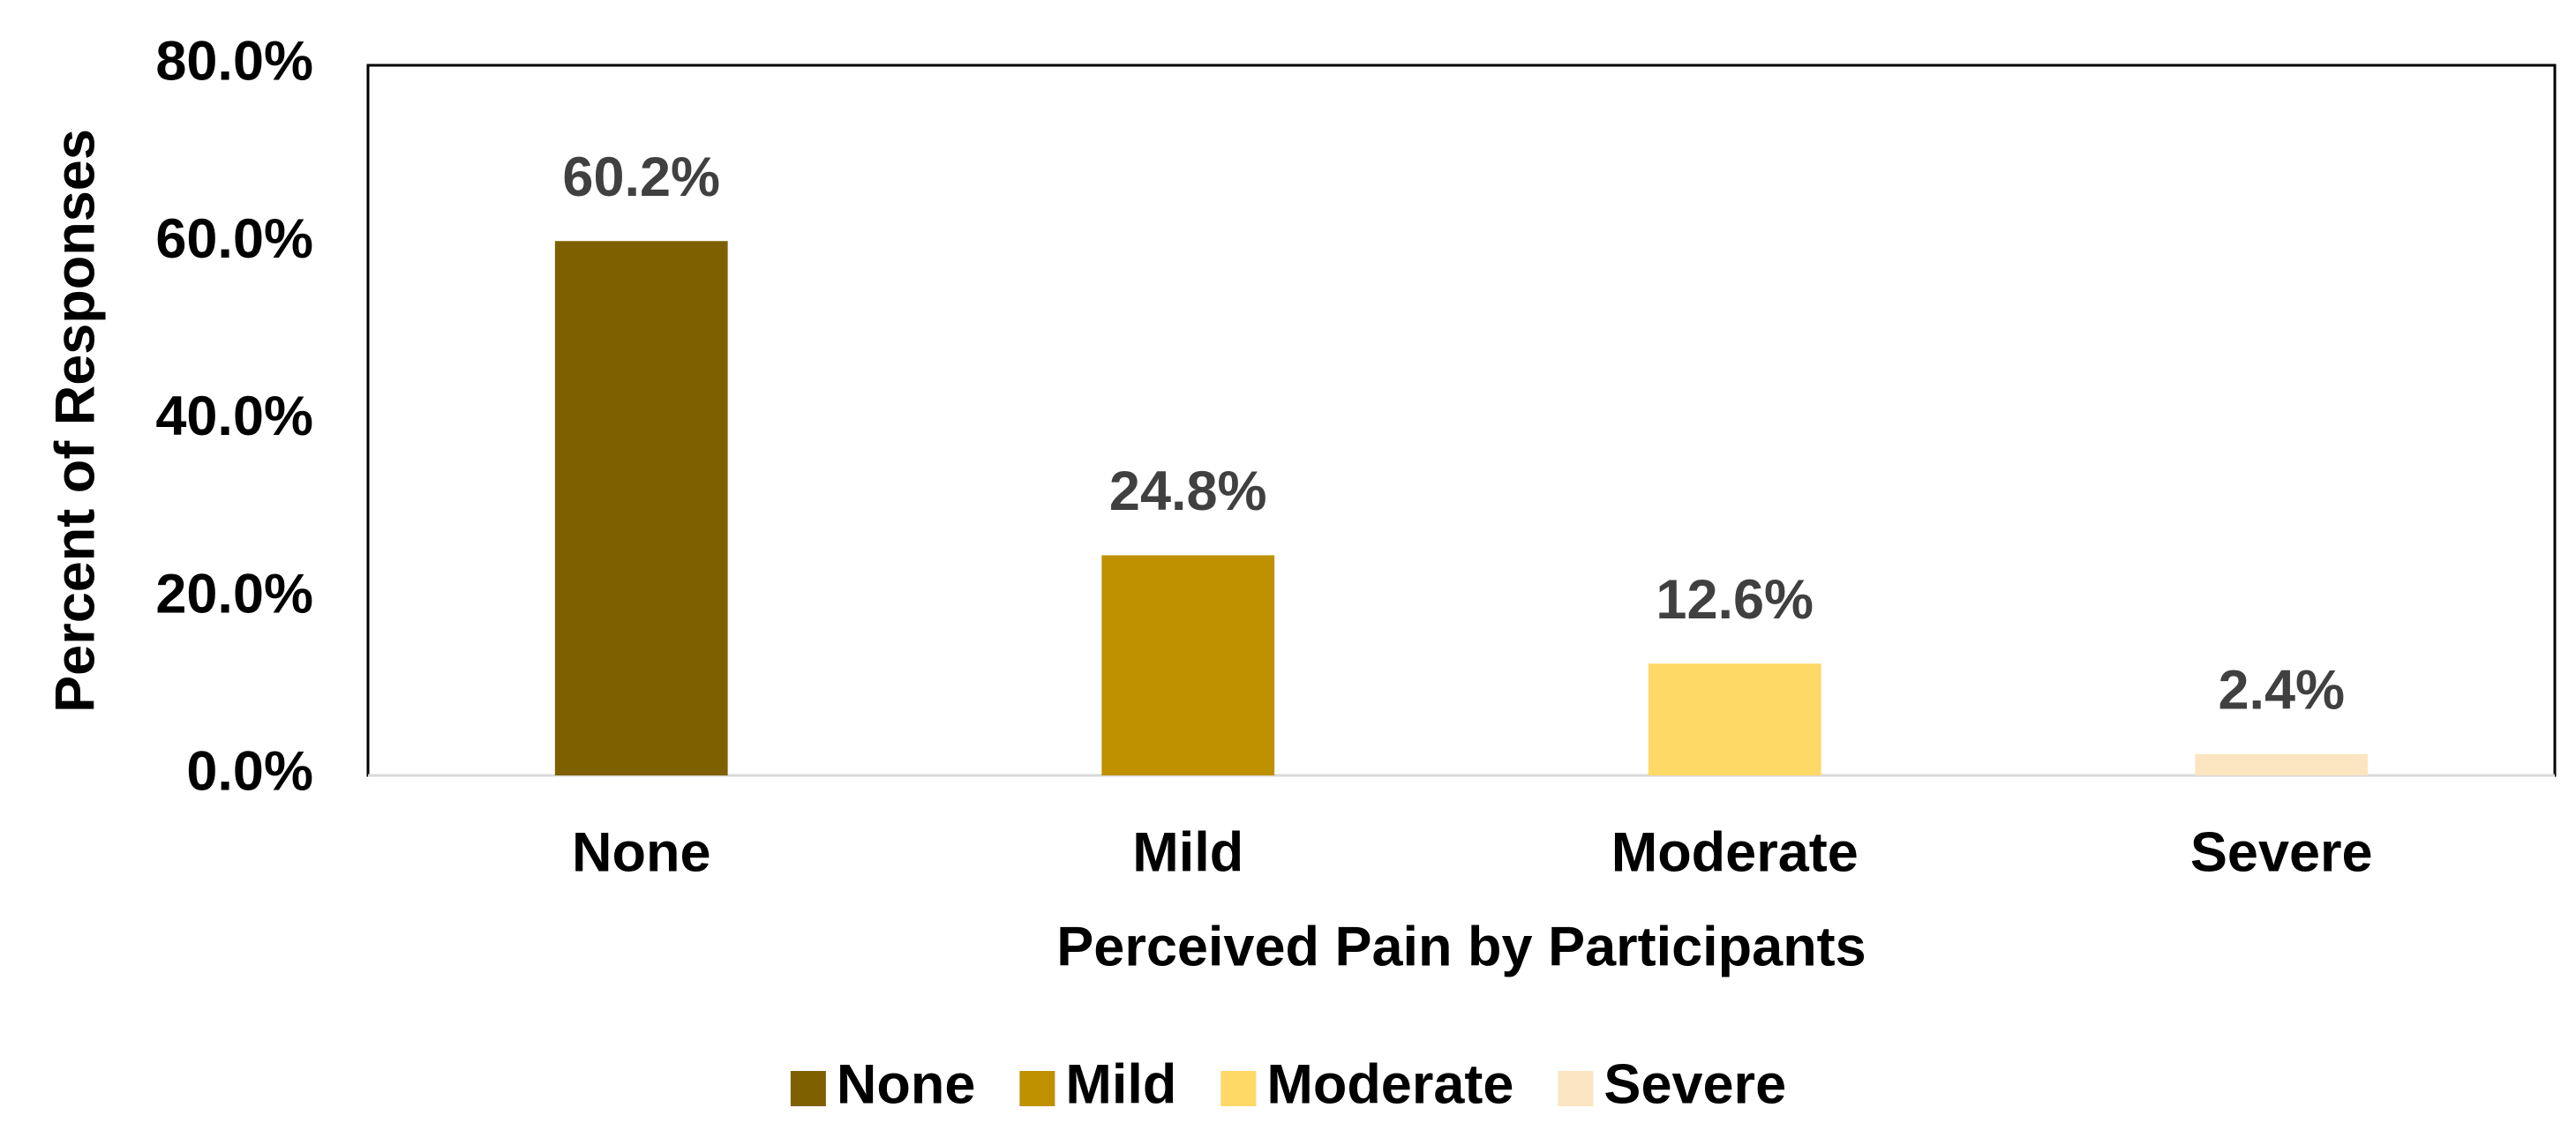 The image size is (2576, 1123). Describe the element at coordinates (2281, 853) in the screenshot. I see `x-tick-label: Severe` at that location.